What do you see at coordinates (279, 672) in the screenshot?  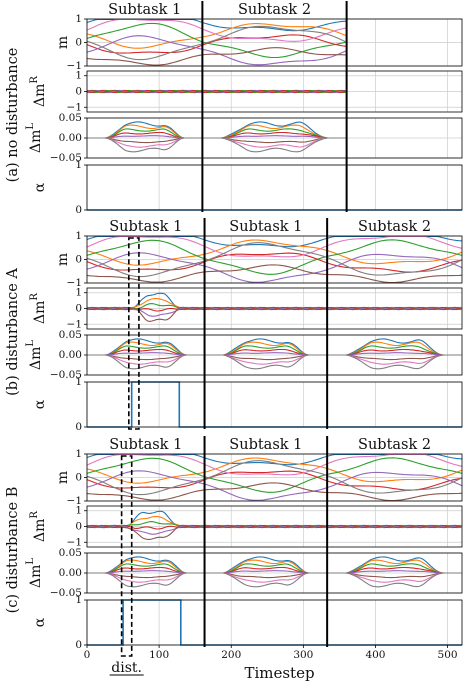 I see `x-axis-label: Timestep` at bounding box center [279, 672].